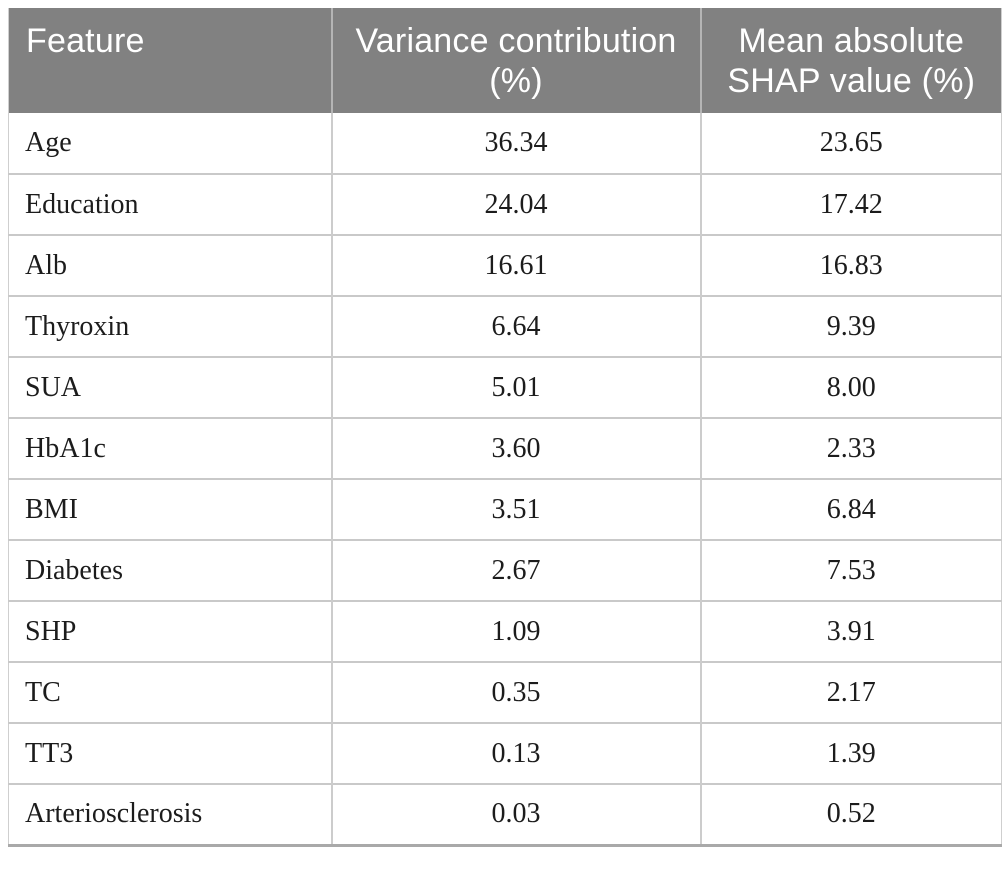 This screenshot has width=1005, height=869. I want to click on table-row: SUA 5.01 8.00, so click(505, 387).